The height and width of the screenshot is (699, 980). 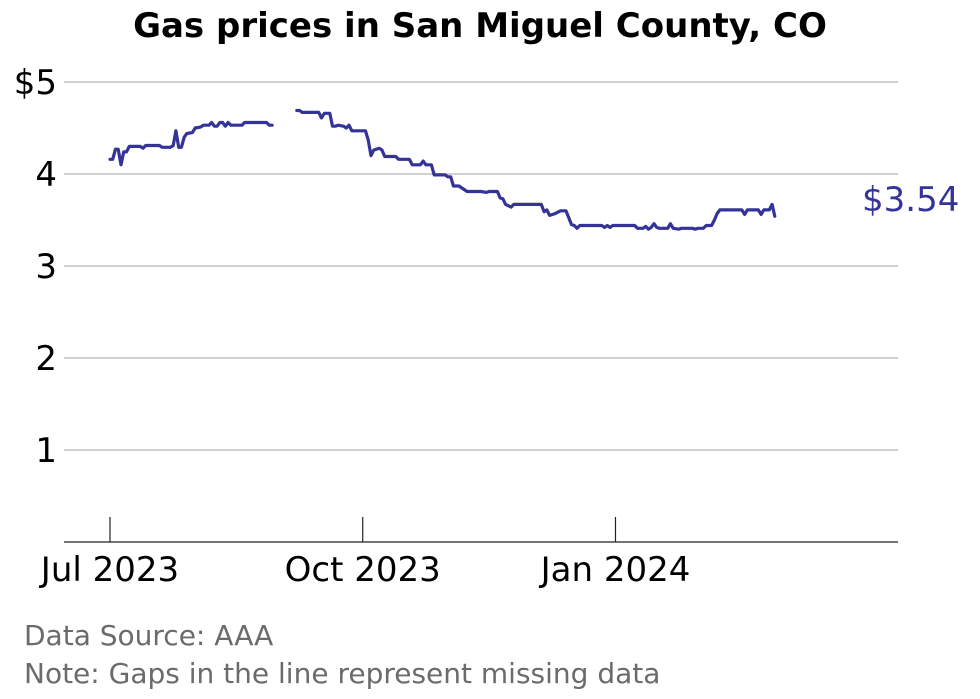 What do you see at coordinates (363, 570) in the screenshot?
I see `x-tick-label: Oct 2023` at bounding box center [363, 570].